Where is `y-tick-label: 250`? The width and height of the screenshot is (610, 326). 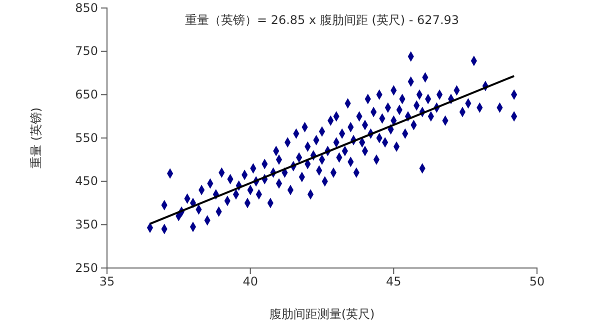
y-tick-label: 250 is located at coordinates (86, 267).